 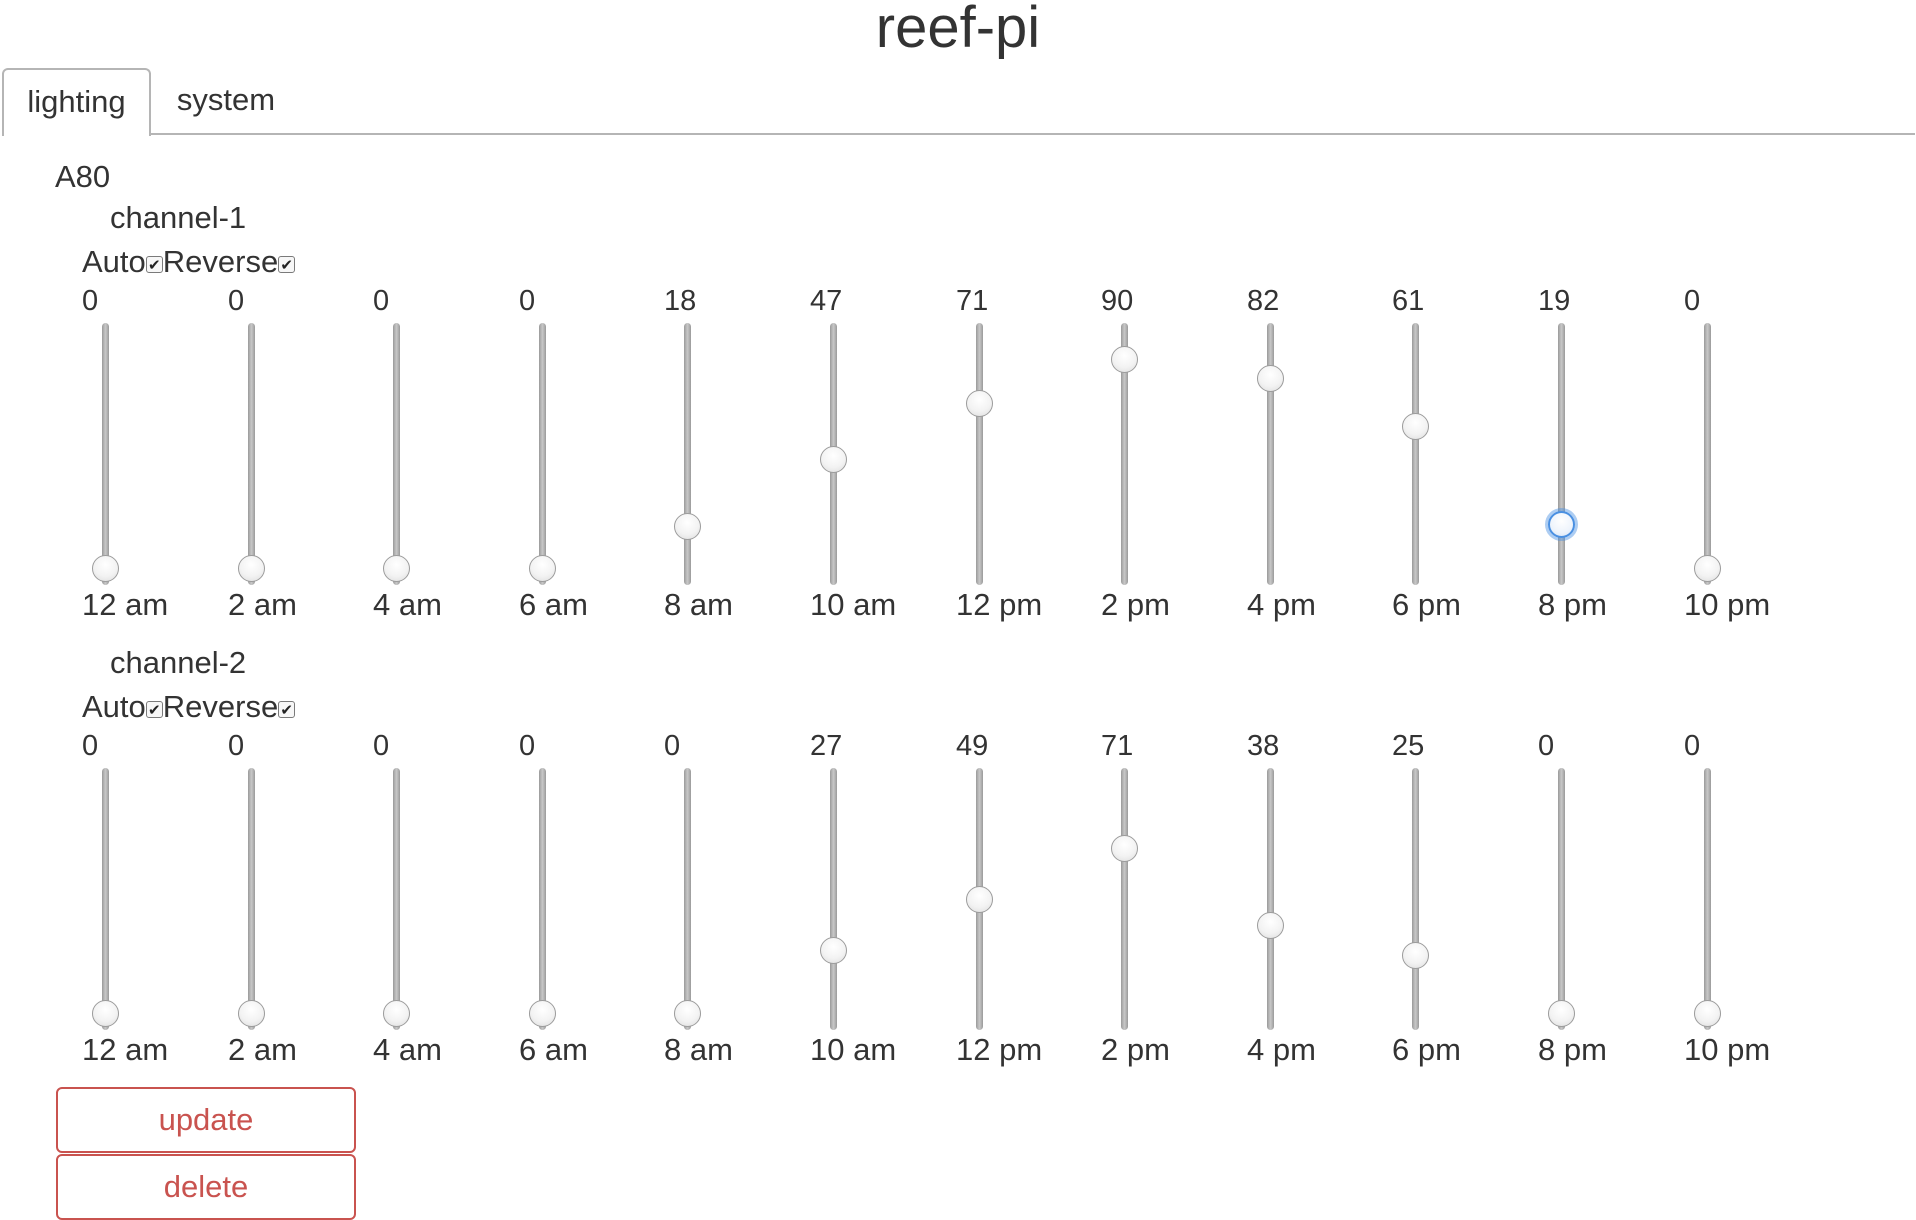 I want to click on slider-column: 0 10 pm, so click(x=1754, y=458).